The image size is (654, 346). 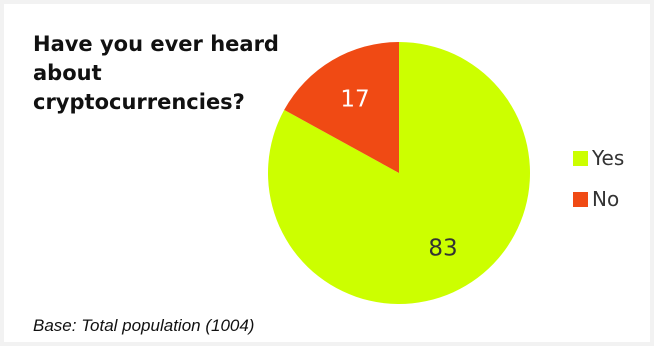 I want to click on legend-label-yes: Yes, so click(x=608, y=158).